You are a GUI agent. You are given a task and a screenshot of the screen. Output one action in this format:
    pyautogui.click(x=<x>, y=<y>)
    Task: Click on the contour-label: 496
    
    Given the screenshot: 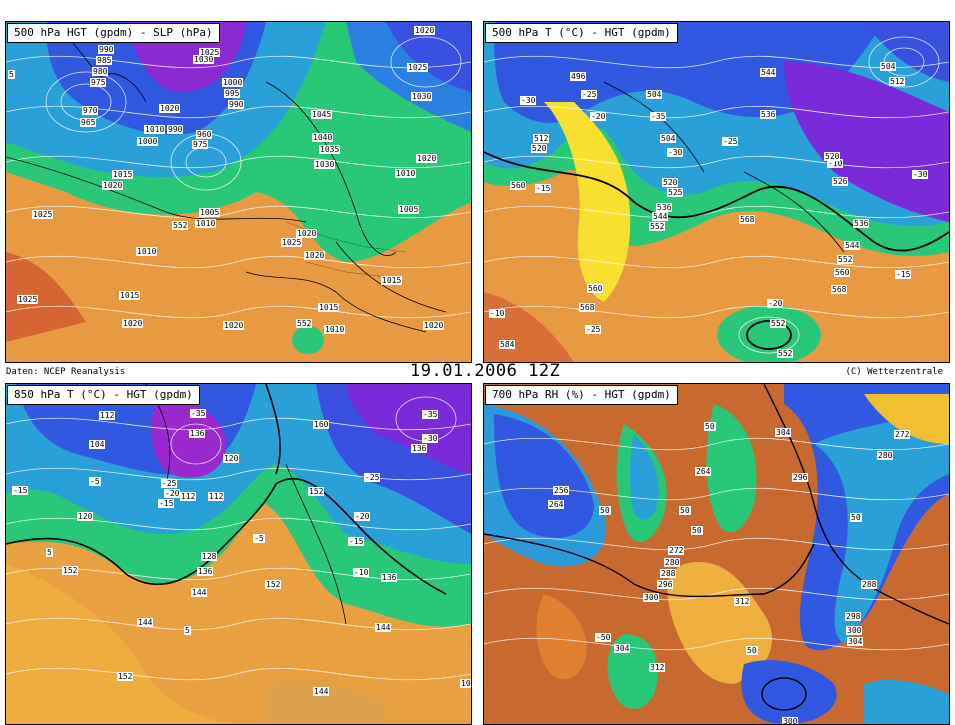 What is the action you would take?
    pyautogui.click(x=578, y=76)
    